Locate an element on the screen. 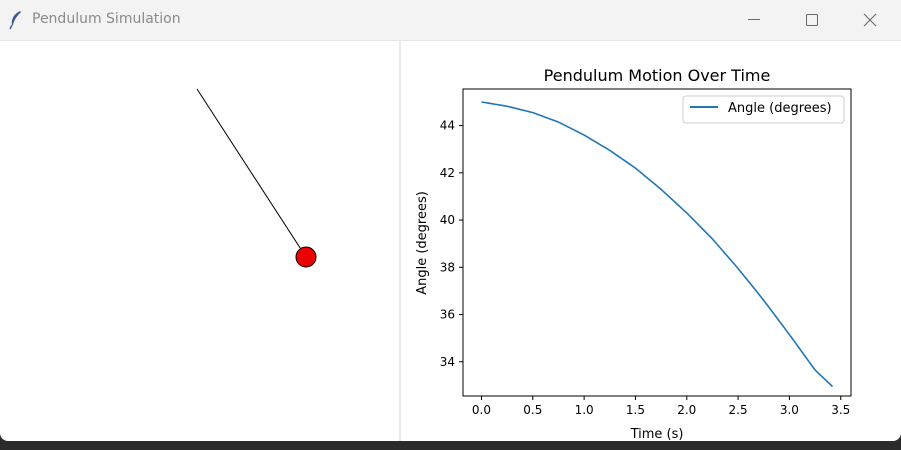  close-icon is located at coordinates (870, 20).